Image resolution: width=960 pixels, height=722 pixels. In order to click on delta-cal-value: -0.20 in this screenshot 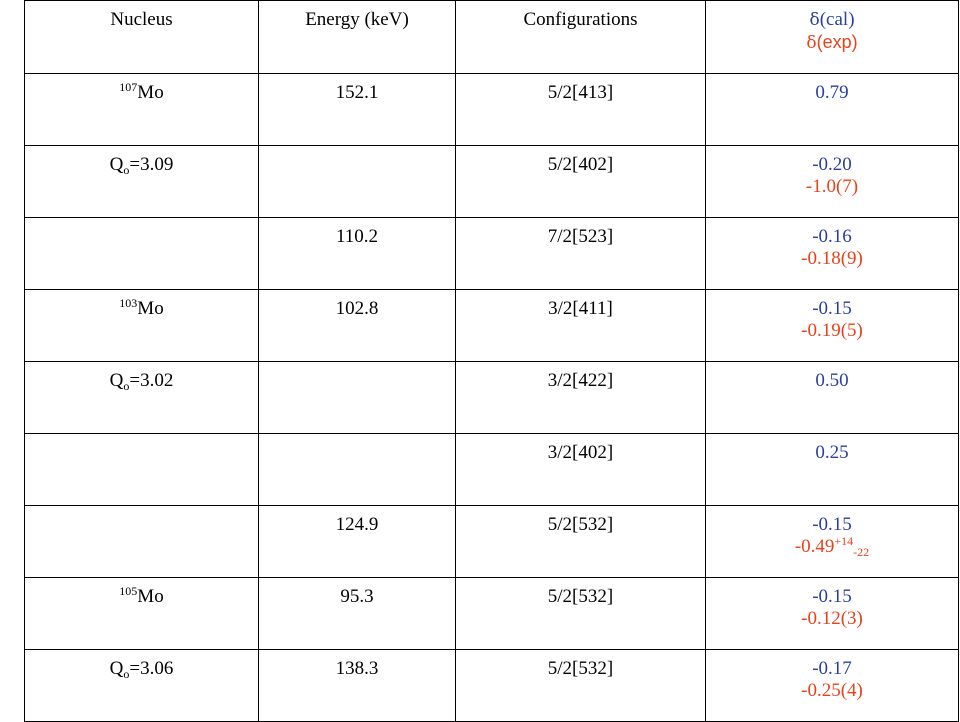, I will do `click(832, 164)`.